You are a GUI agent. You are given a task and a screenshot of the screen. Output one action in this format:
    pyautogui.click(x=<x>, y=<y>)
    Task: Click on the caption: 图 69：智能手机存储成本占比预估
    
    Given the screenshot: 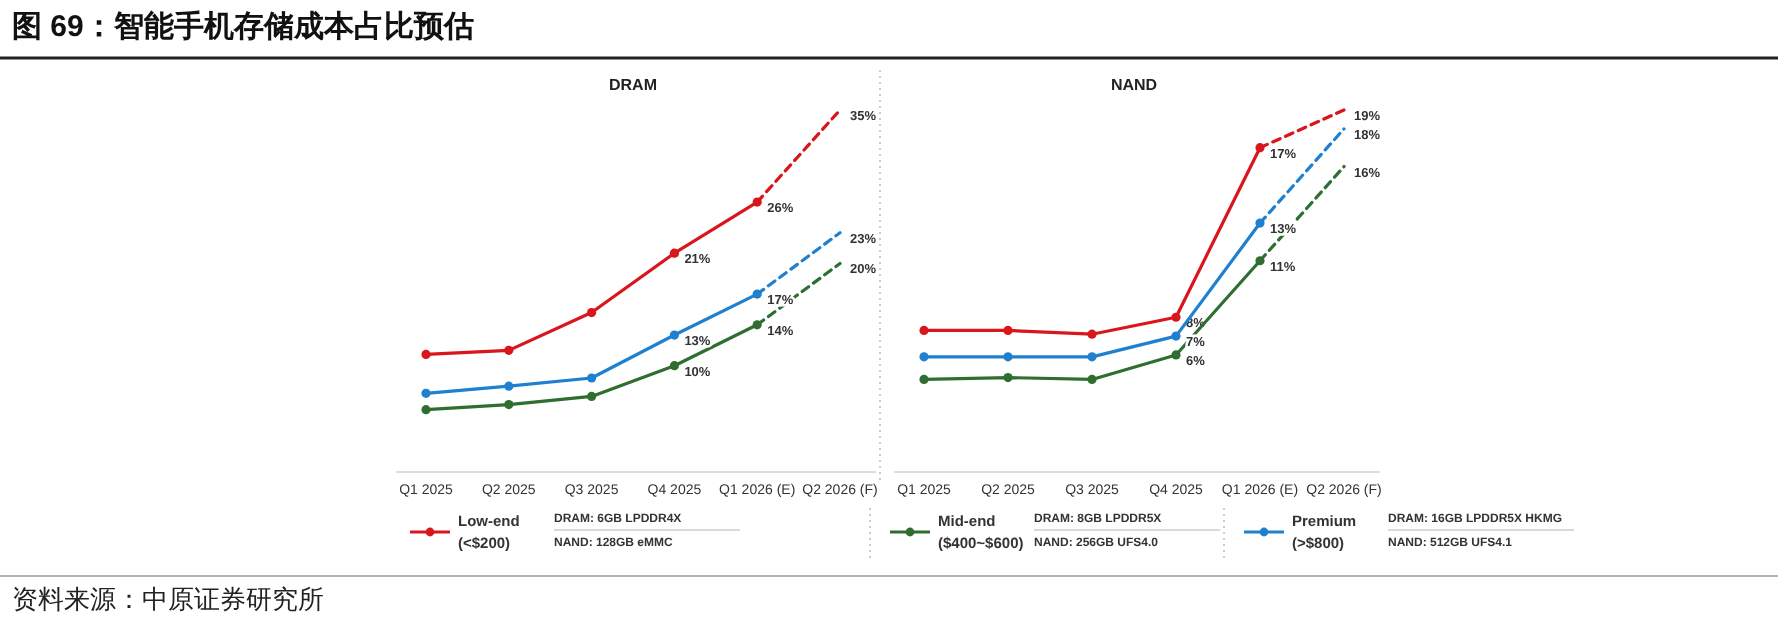 What is the action you would take?
    pyautogui.click(x=243, y=27)
    